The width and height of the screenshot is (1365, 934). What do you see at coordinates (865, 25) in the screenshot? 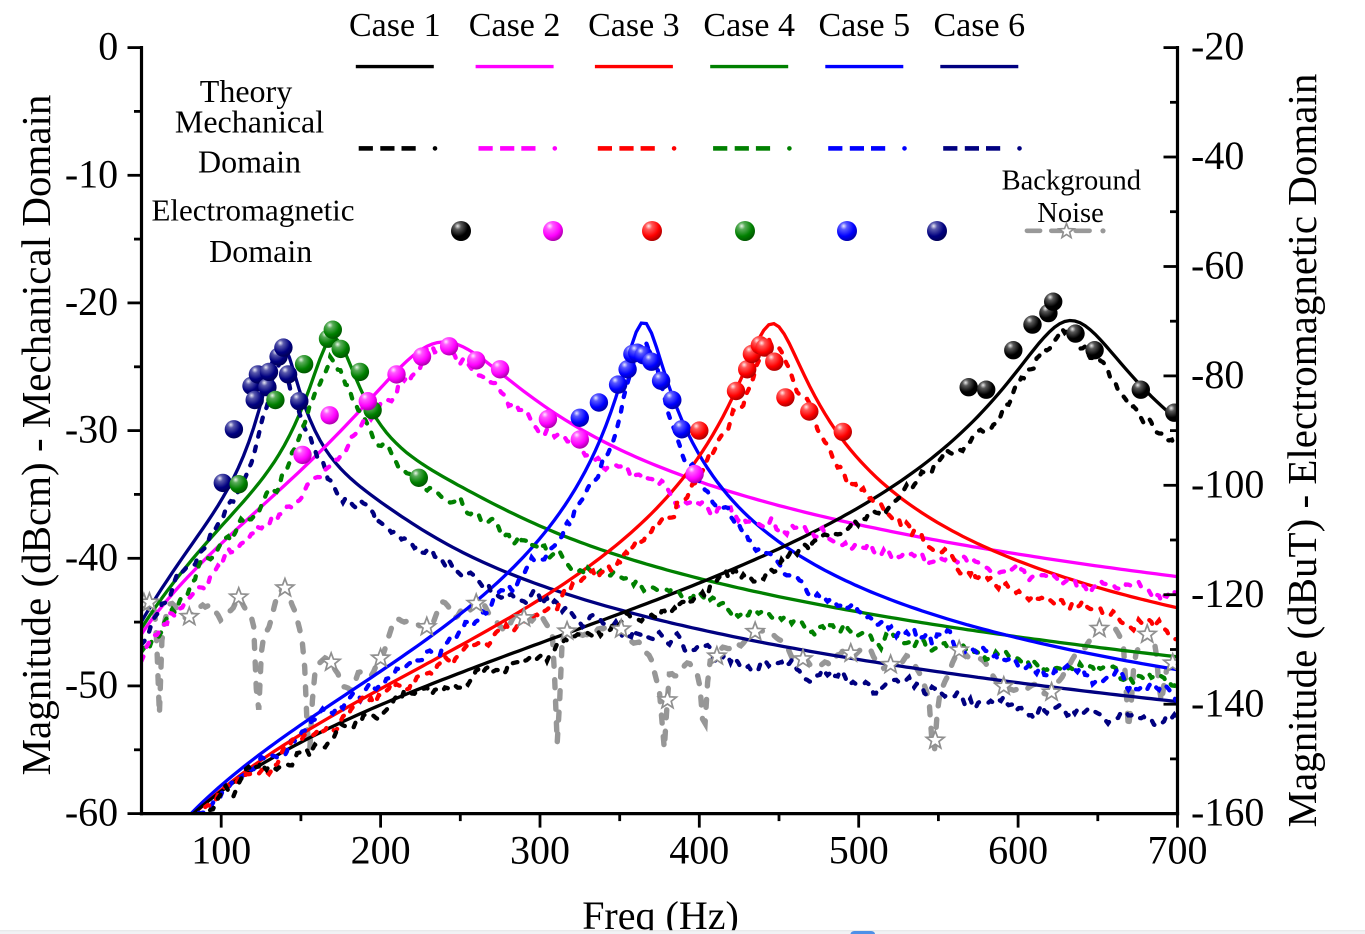
I see `svg-text: Case 5` at bounding box center [865, 25].